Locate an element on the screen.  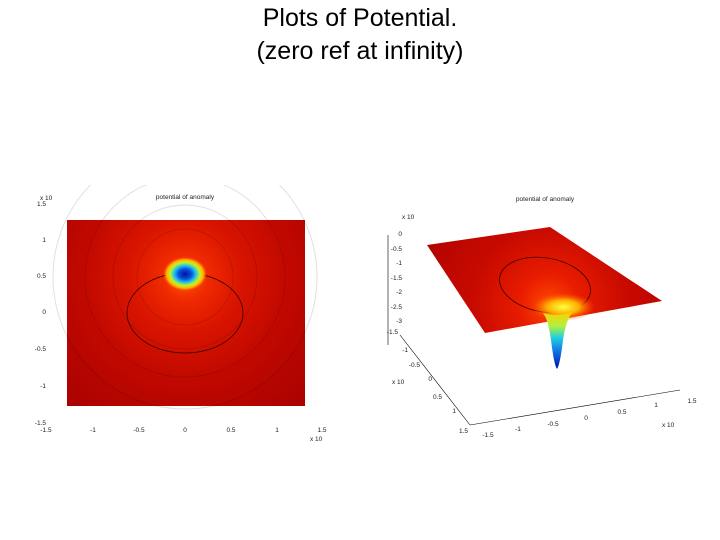
left-y-tick: 0.5 is located at coordinates (41, 276).